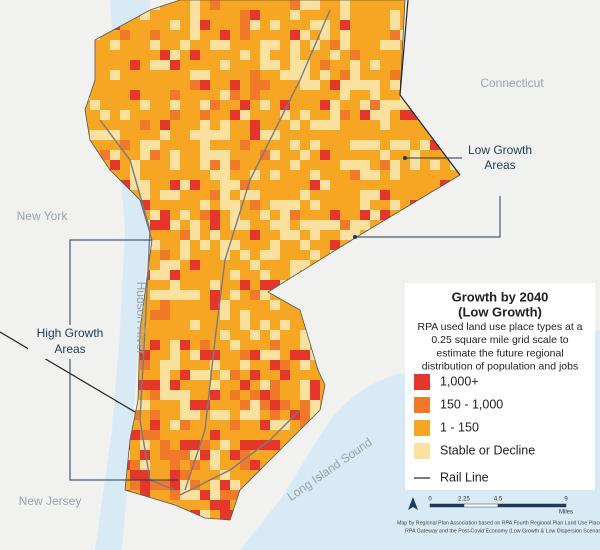 The height and width of the screenshot is (550, 600). What do you see at coordinates (500, 327) in the screenshot?
I see `legend-description: RPA used land use place types at a` at bounding box center [500, 327].